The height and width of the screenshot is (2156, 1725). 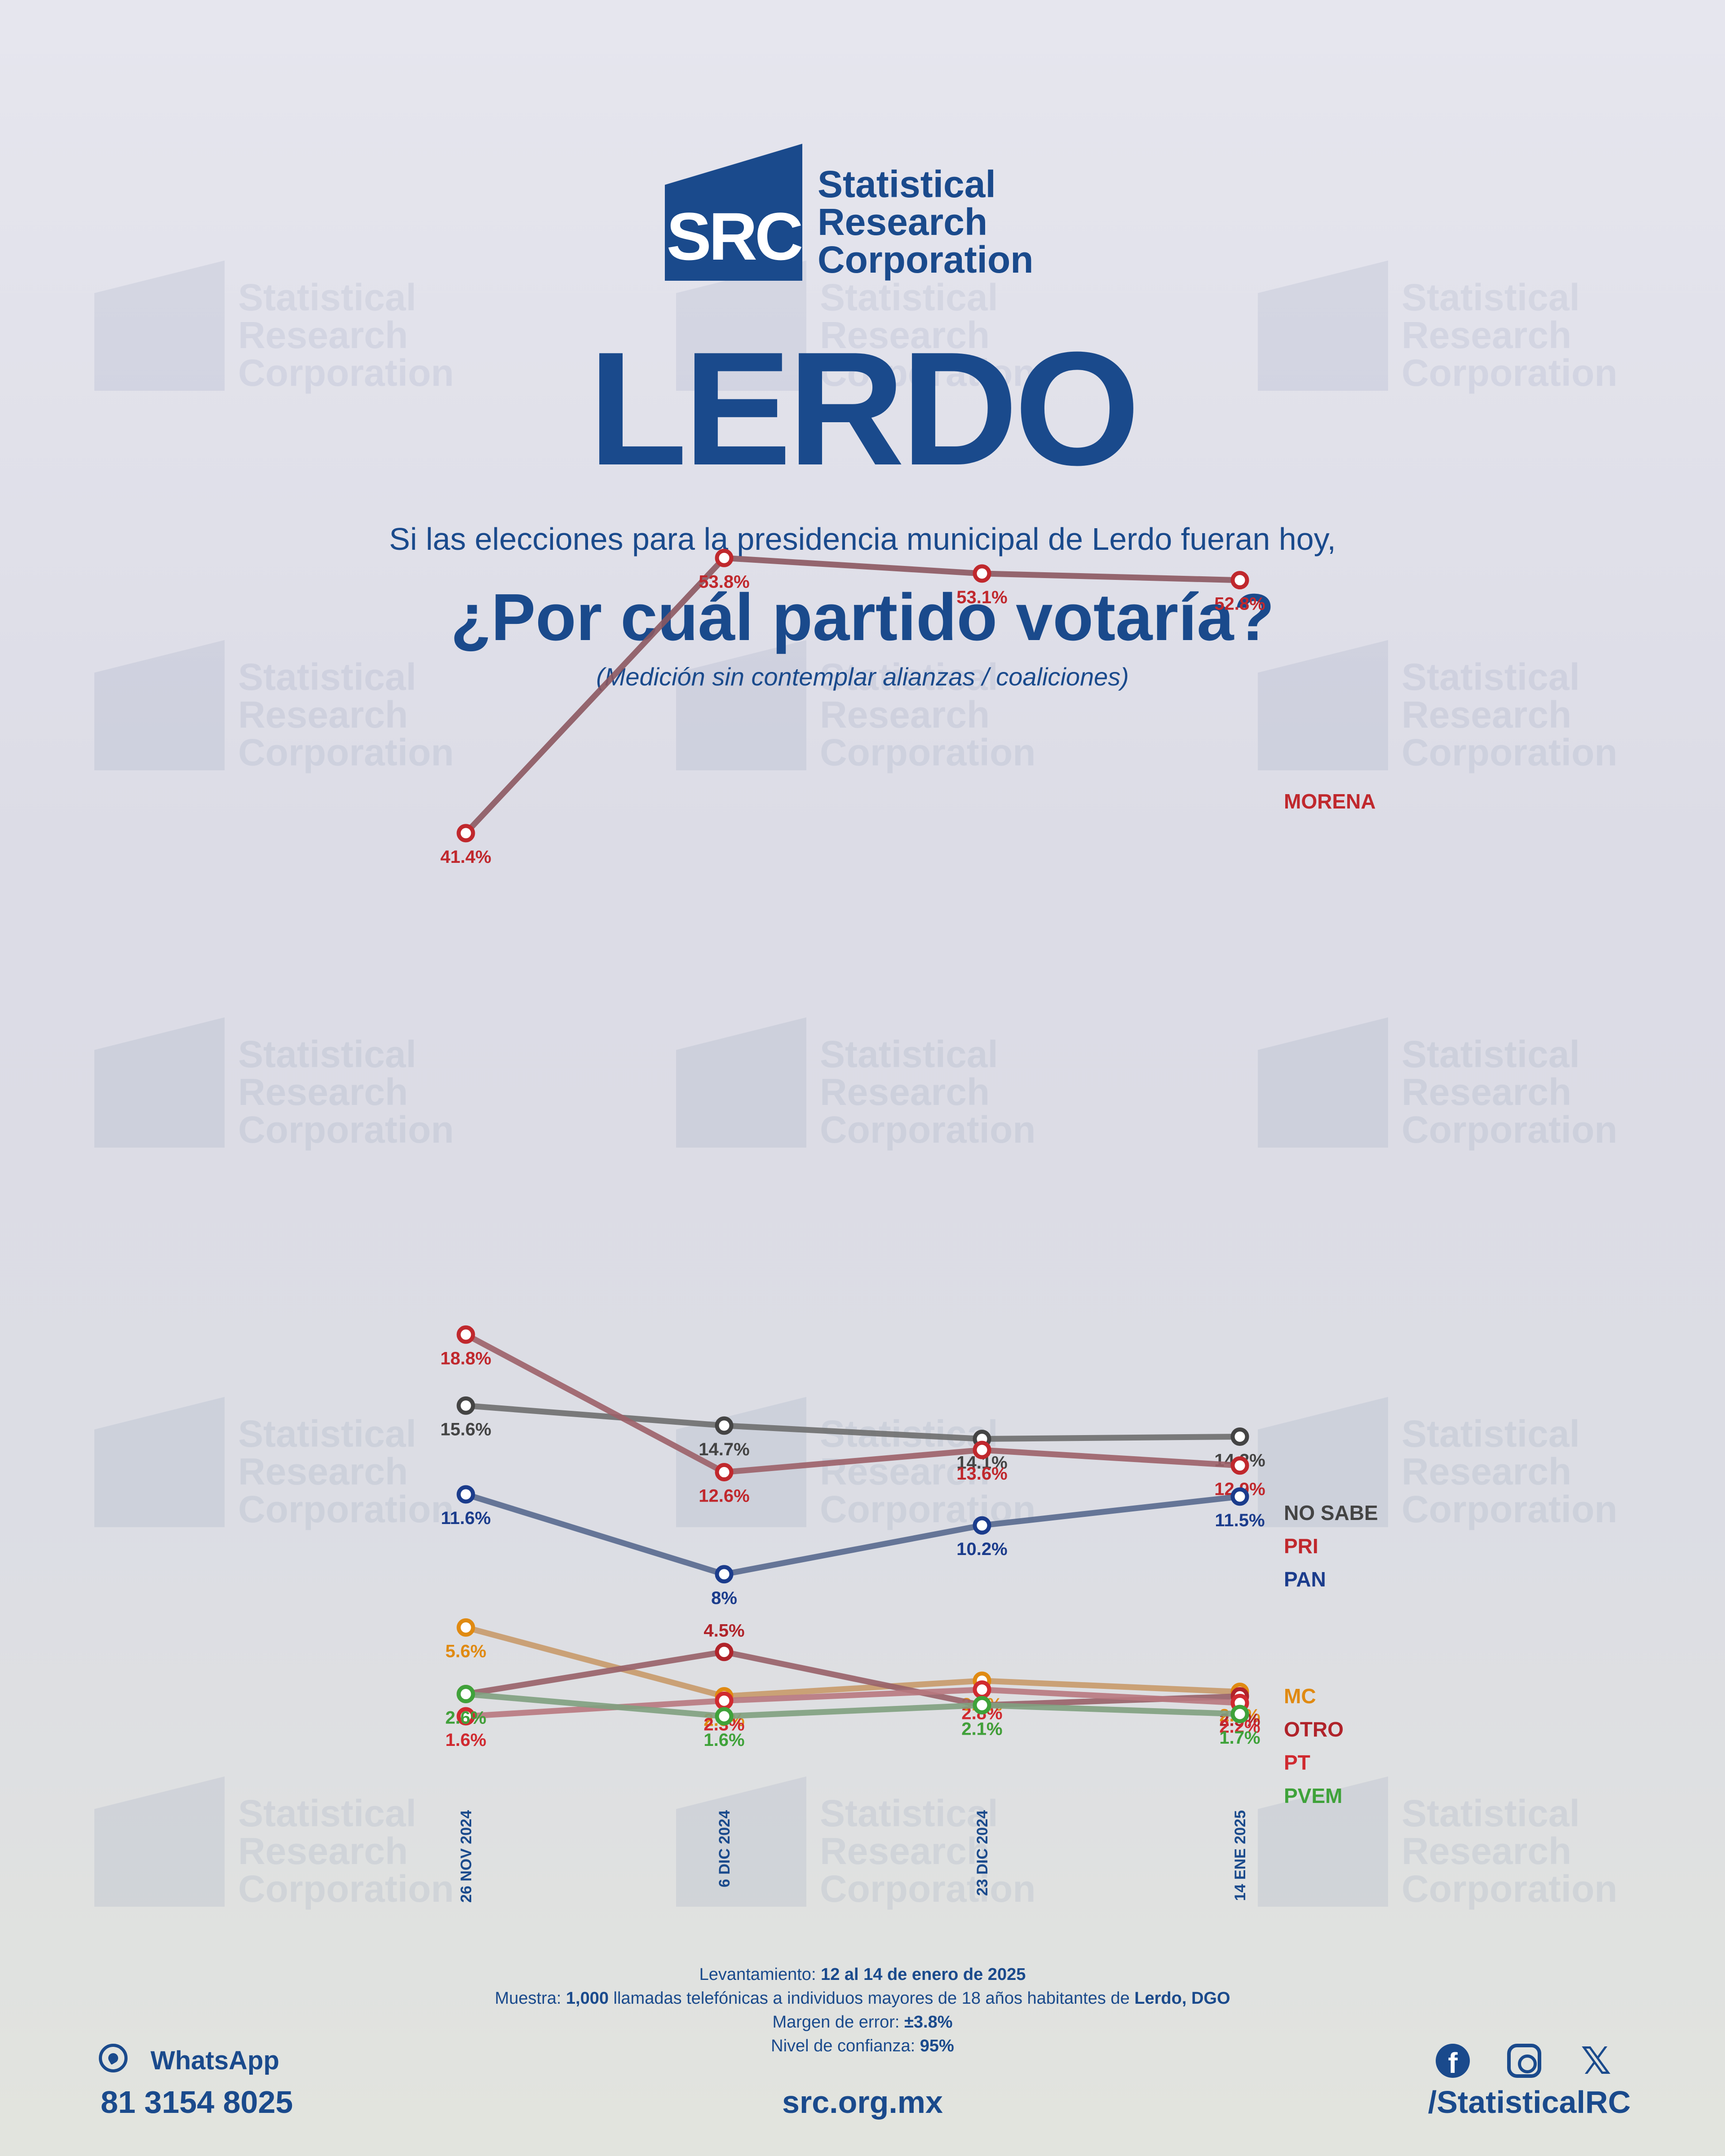 I want to click on social-handle: /StatisticalRC, so click(x=1529, y=2102).